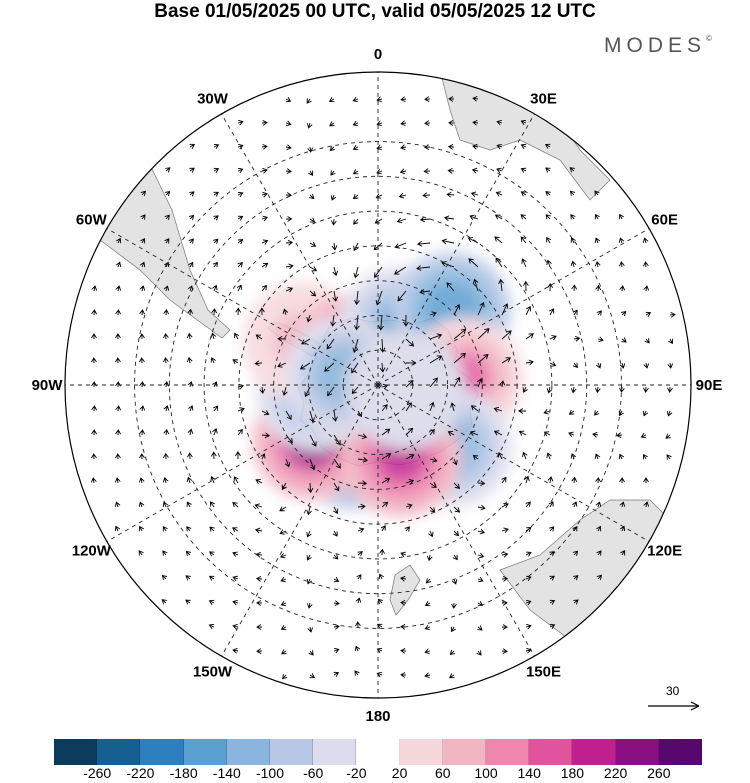 This screenshot has width=750, height=783. Describe the element at coordinates (92, 220) in the screenshot. I see `longitude-label: 60W` at that location.